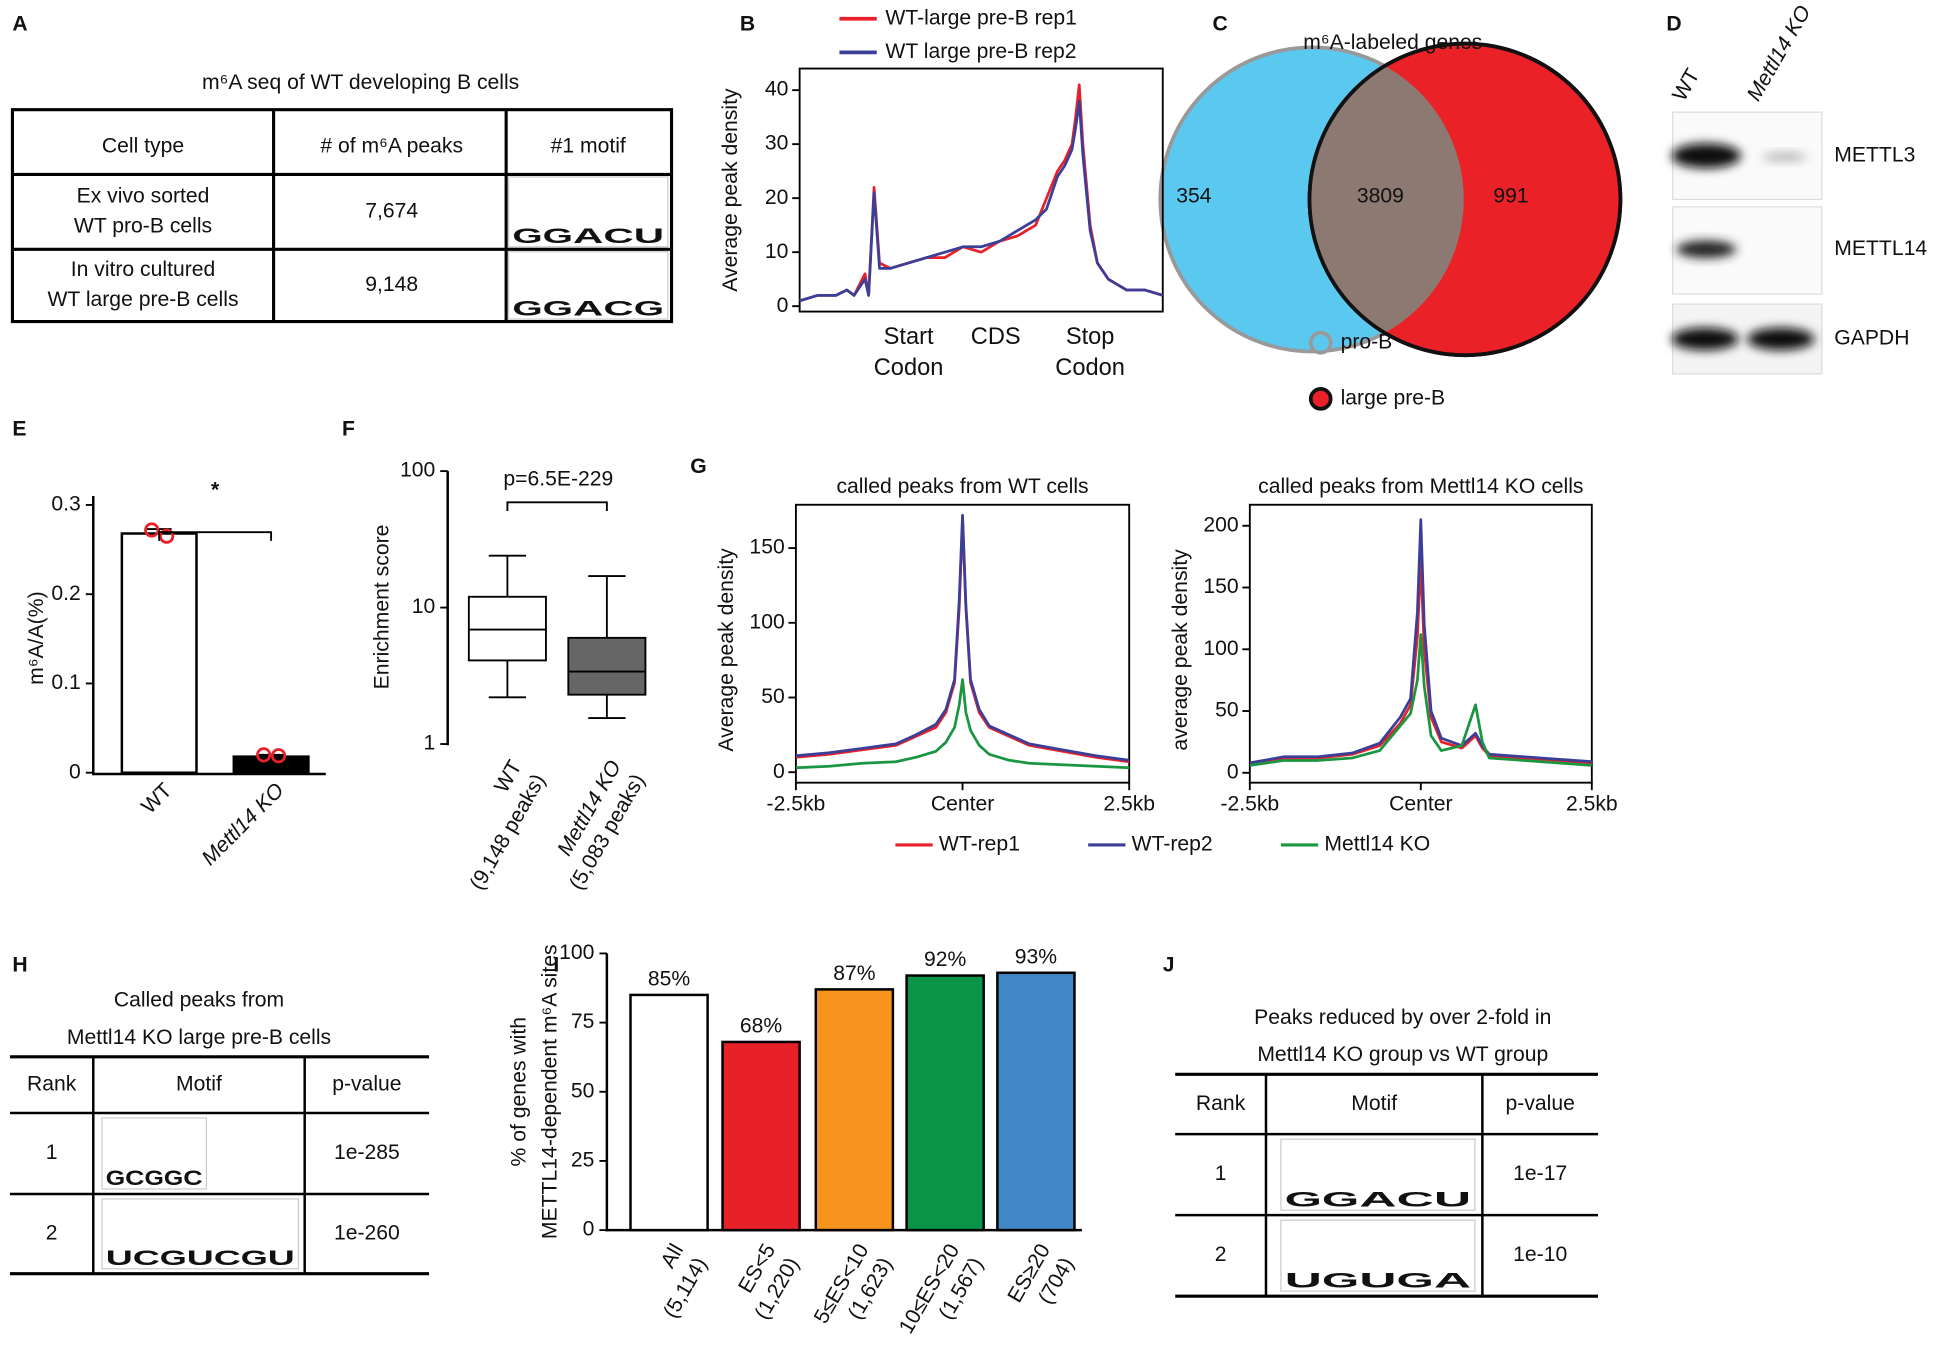 The height and width of the screenshot is (1356, 1950). Describe the element at coordinates (157, 799) in the screenshot. I see `x-tick-label: WT` at that location.